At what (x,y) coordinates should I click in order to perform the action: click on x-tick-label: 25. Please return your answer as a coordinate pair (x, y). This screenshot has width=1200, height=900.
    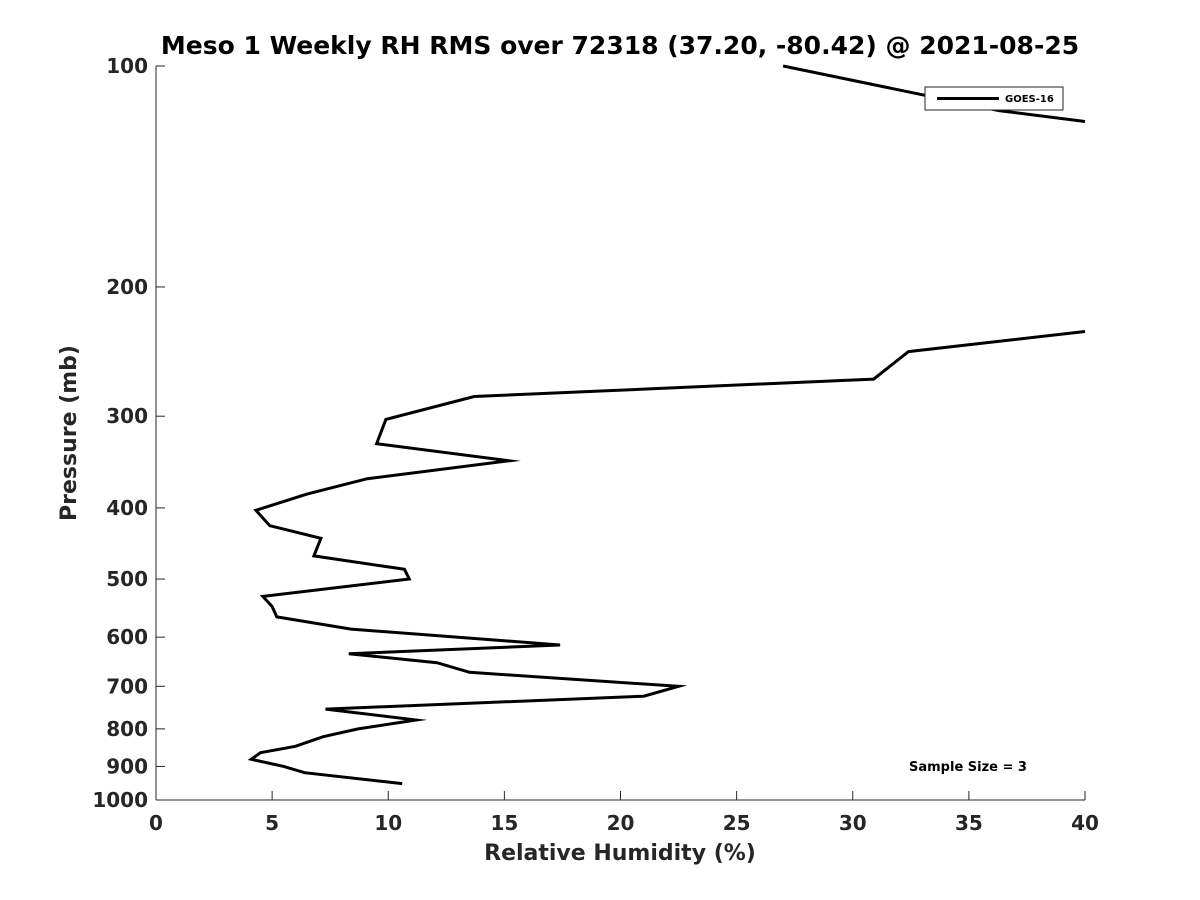
    Looking at the image, I should click on (737, 823).